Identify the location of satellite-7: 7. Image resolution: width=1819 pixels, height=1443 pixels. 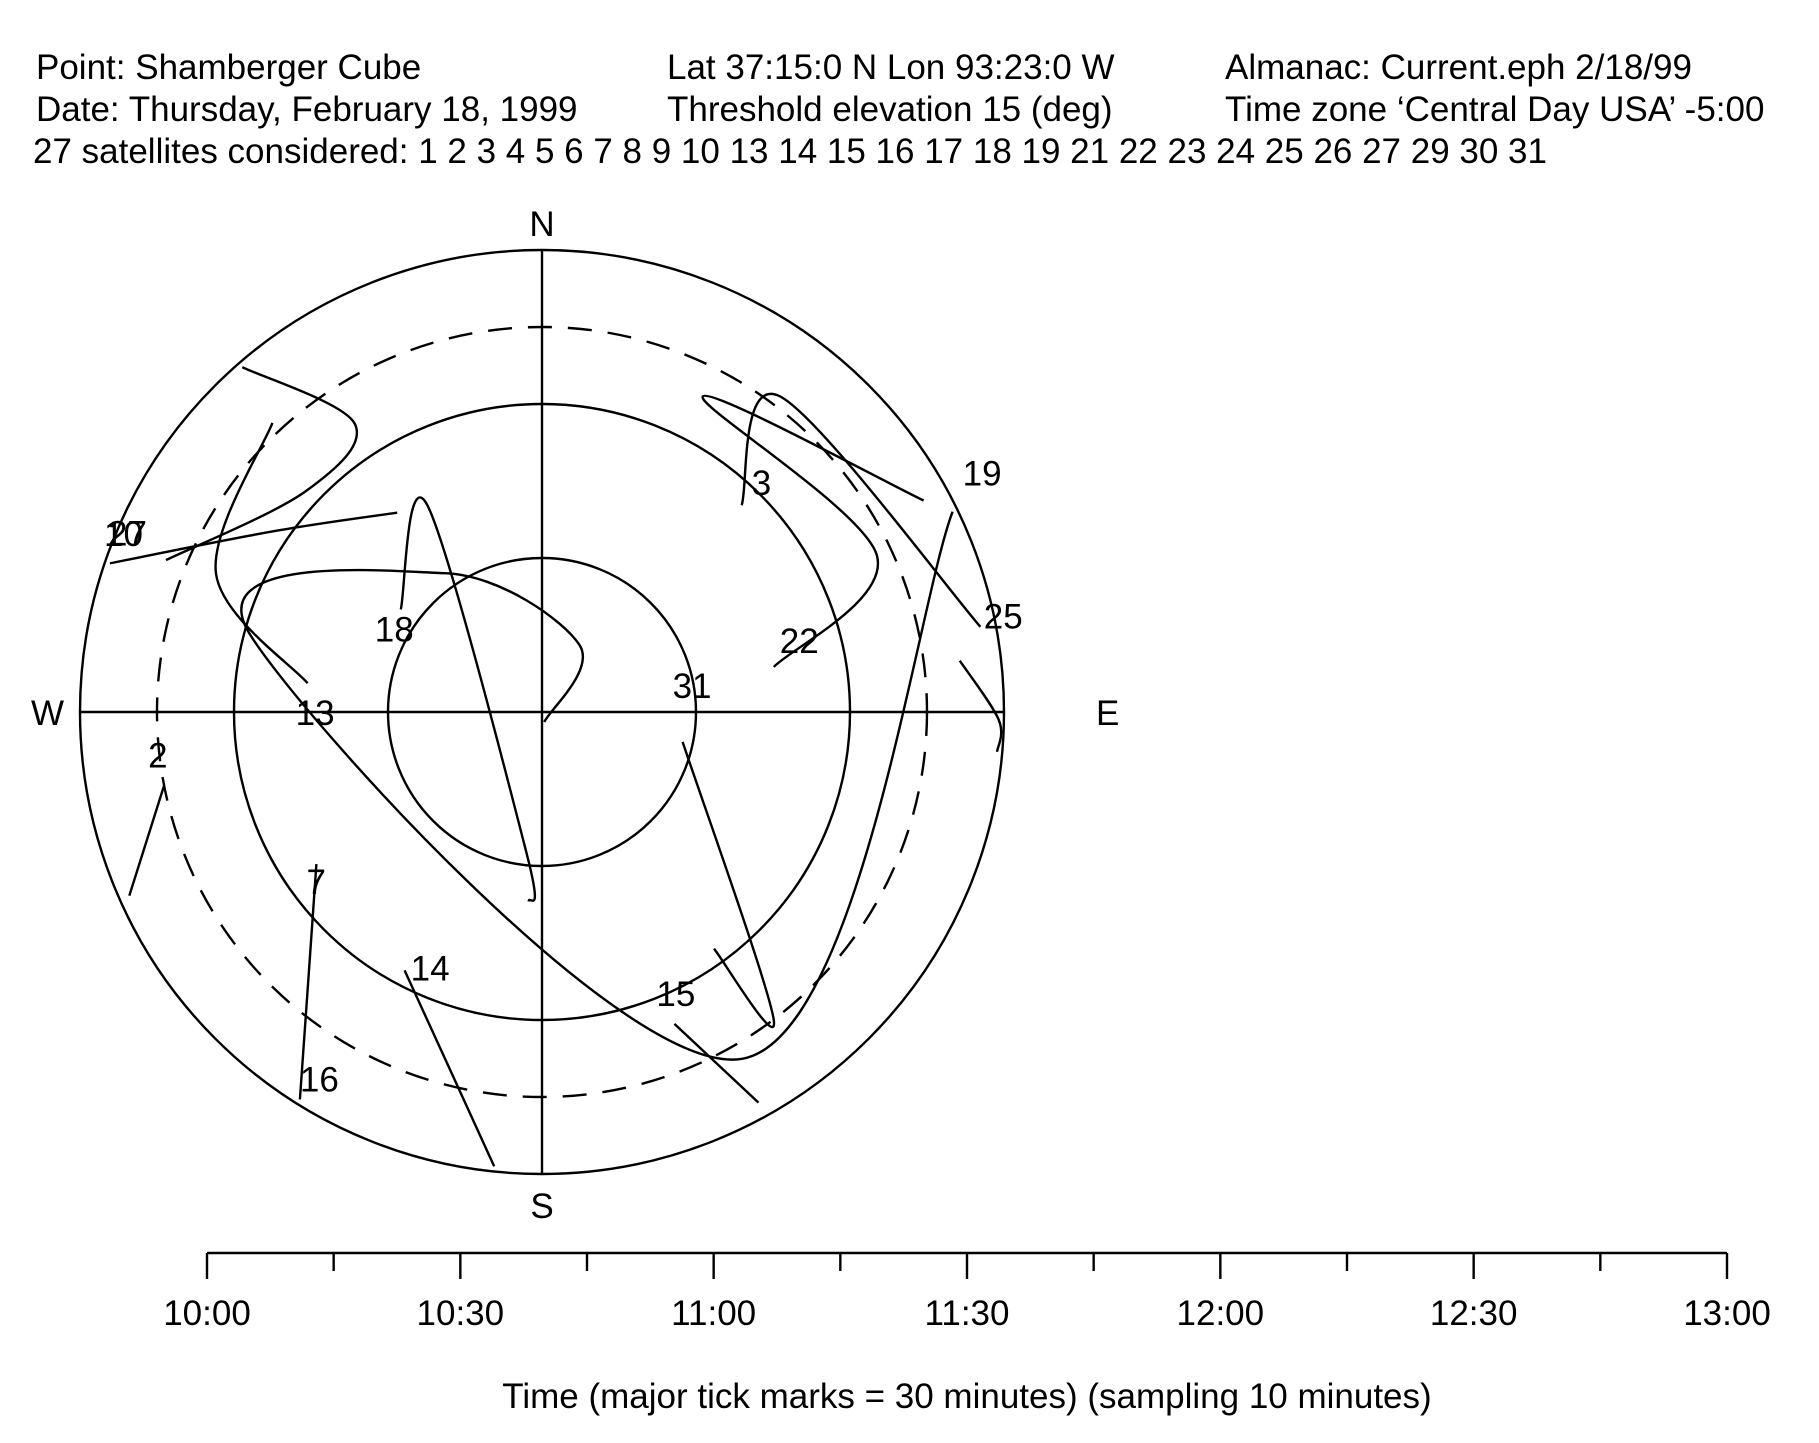
(312, 981).